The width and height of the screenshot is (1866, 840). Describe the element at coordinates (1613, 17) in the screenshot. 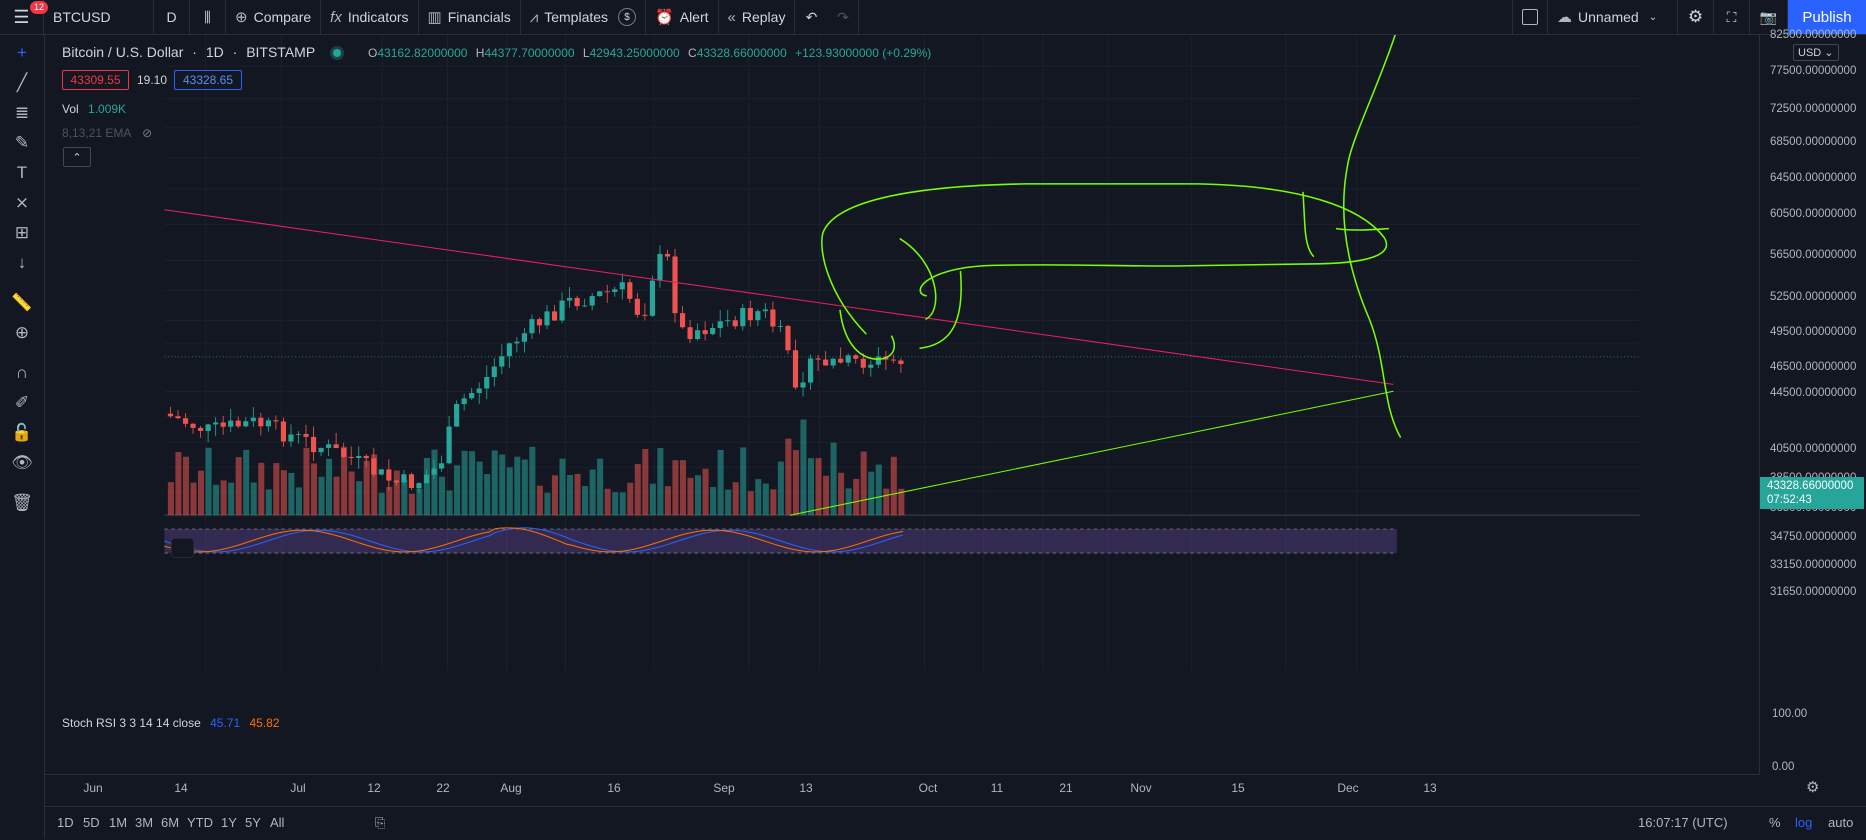

I see `save-layout-button: ☁ Unnamed ⌄` at that location.